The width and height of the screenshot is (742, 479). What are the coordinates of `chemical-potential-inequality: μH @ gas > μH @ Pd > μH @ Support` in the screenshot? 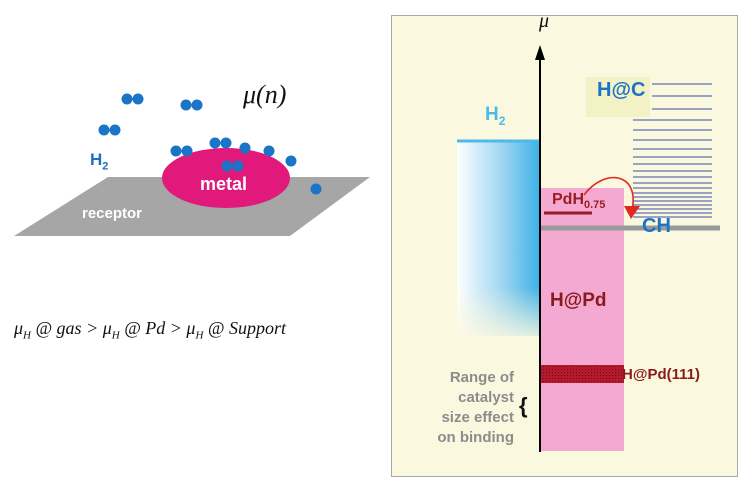 It's located at (150, 330).